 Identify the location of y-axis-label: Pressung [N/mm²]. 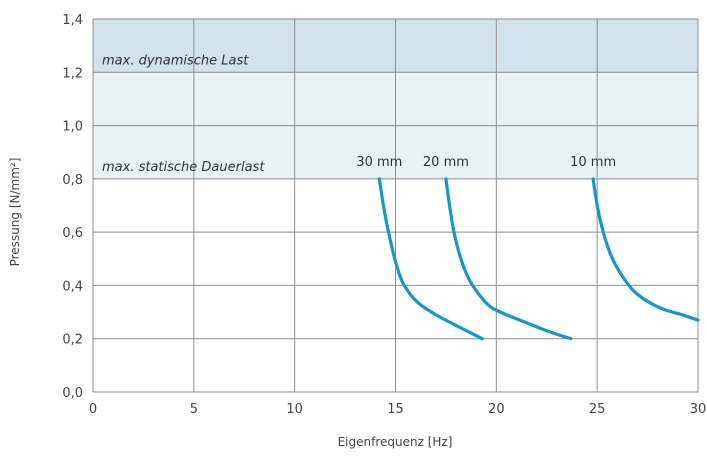
(15, 212).